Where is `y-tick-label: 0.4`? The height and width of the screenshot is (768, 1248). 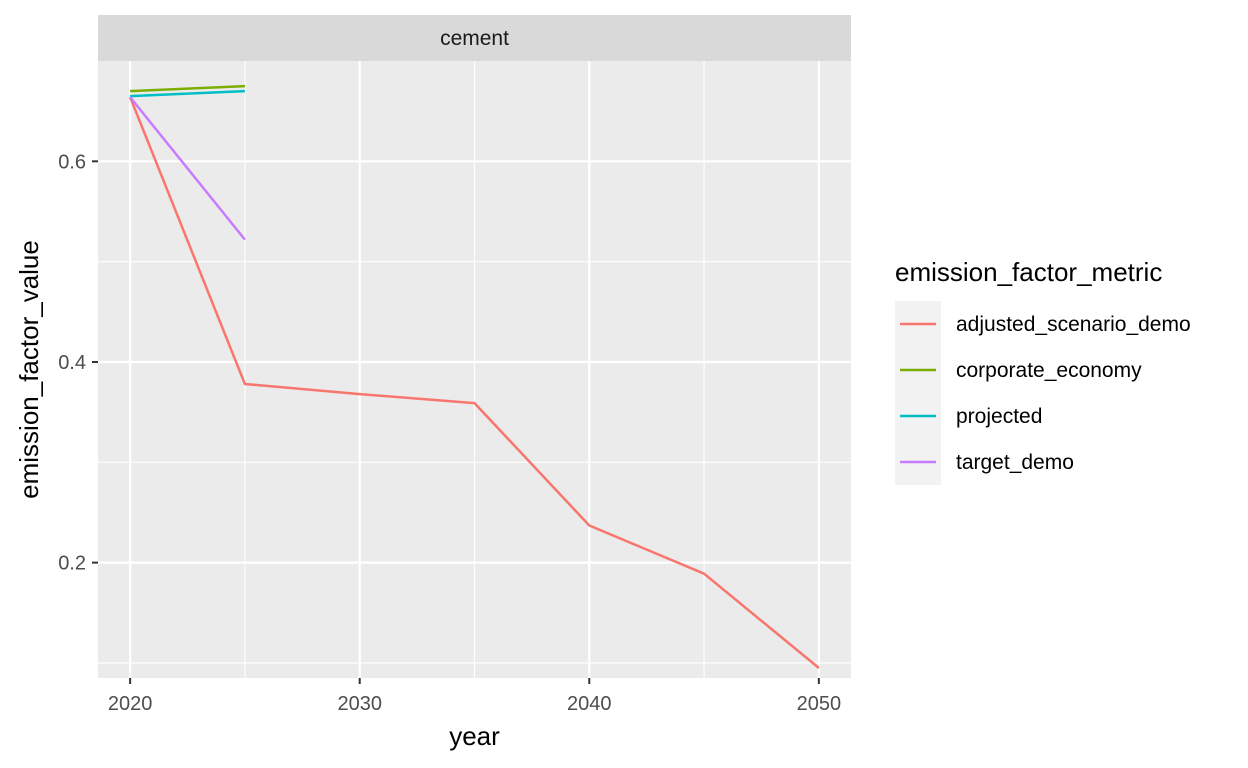 y-tick-label: 0.4 is located at coordinates (72, 363).